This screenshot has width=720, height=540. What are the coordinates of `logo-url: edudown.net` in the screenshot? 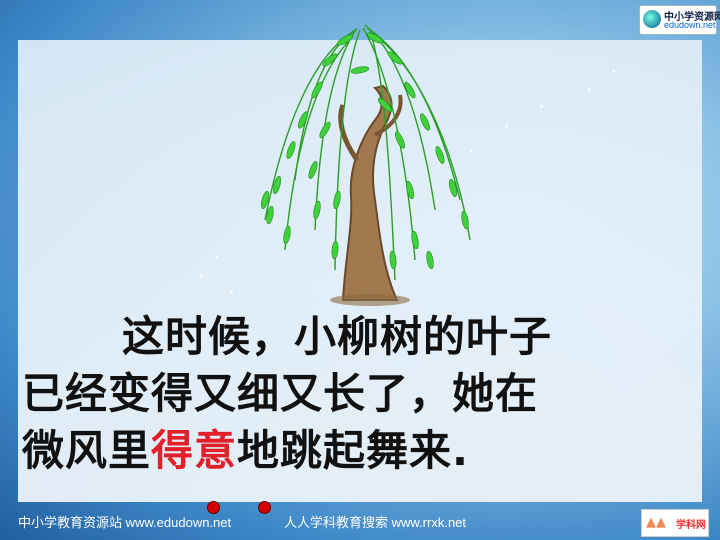 It's located at (690, 25).